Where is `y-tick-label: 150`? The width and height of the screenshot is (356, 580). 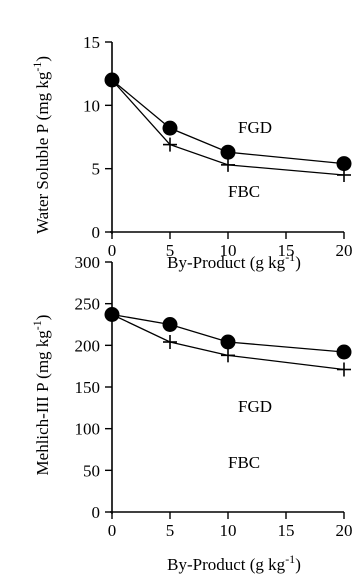 y-tick-label: 150 is located at coordinates (88, 387).